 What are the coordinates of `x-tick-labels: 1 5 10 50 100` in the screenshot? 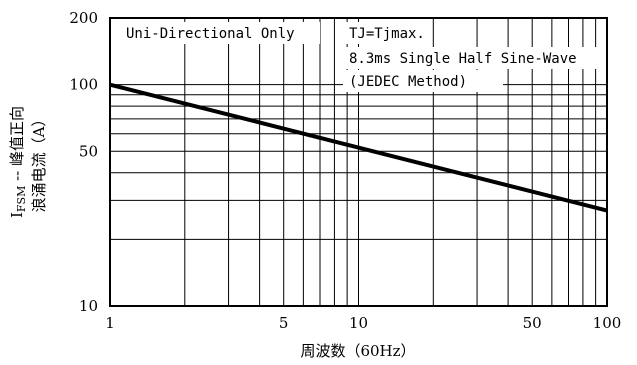 It's located at (363, 323).